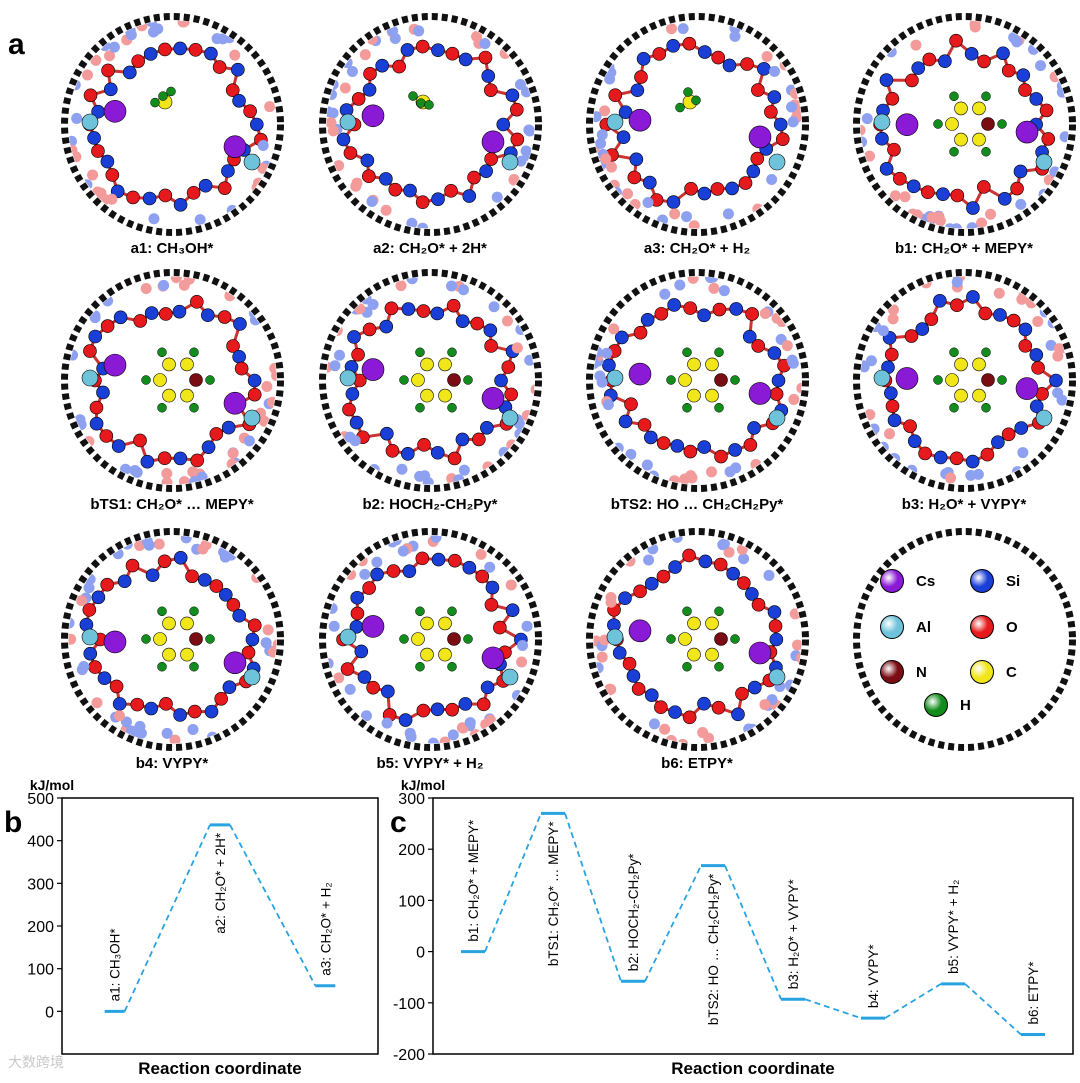 The image size is (1080, 1083). I want to click on atom-al, so click(252, 418).